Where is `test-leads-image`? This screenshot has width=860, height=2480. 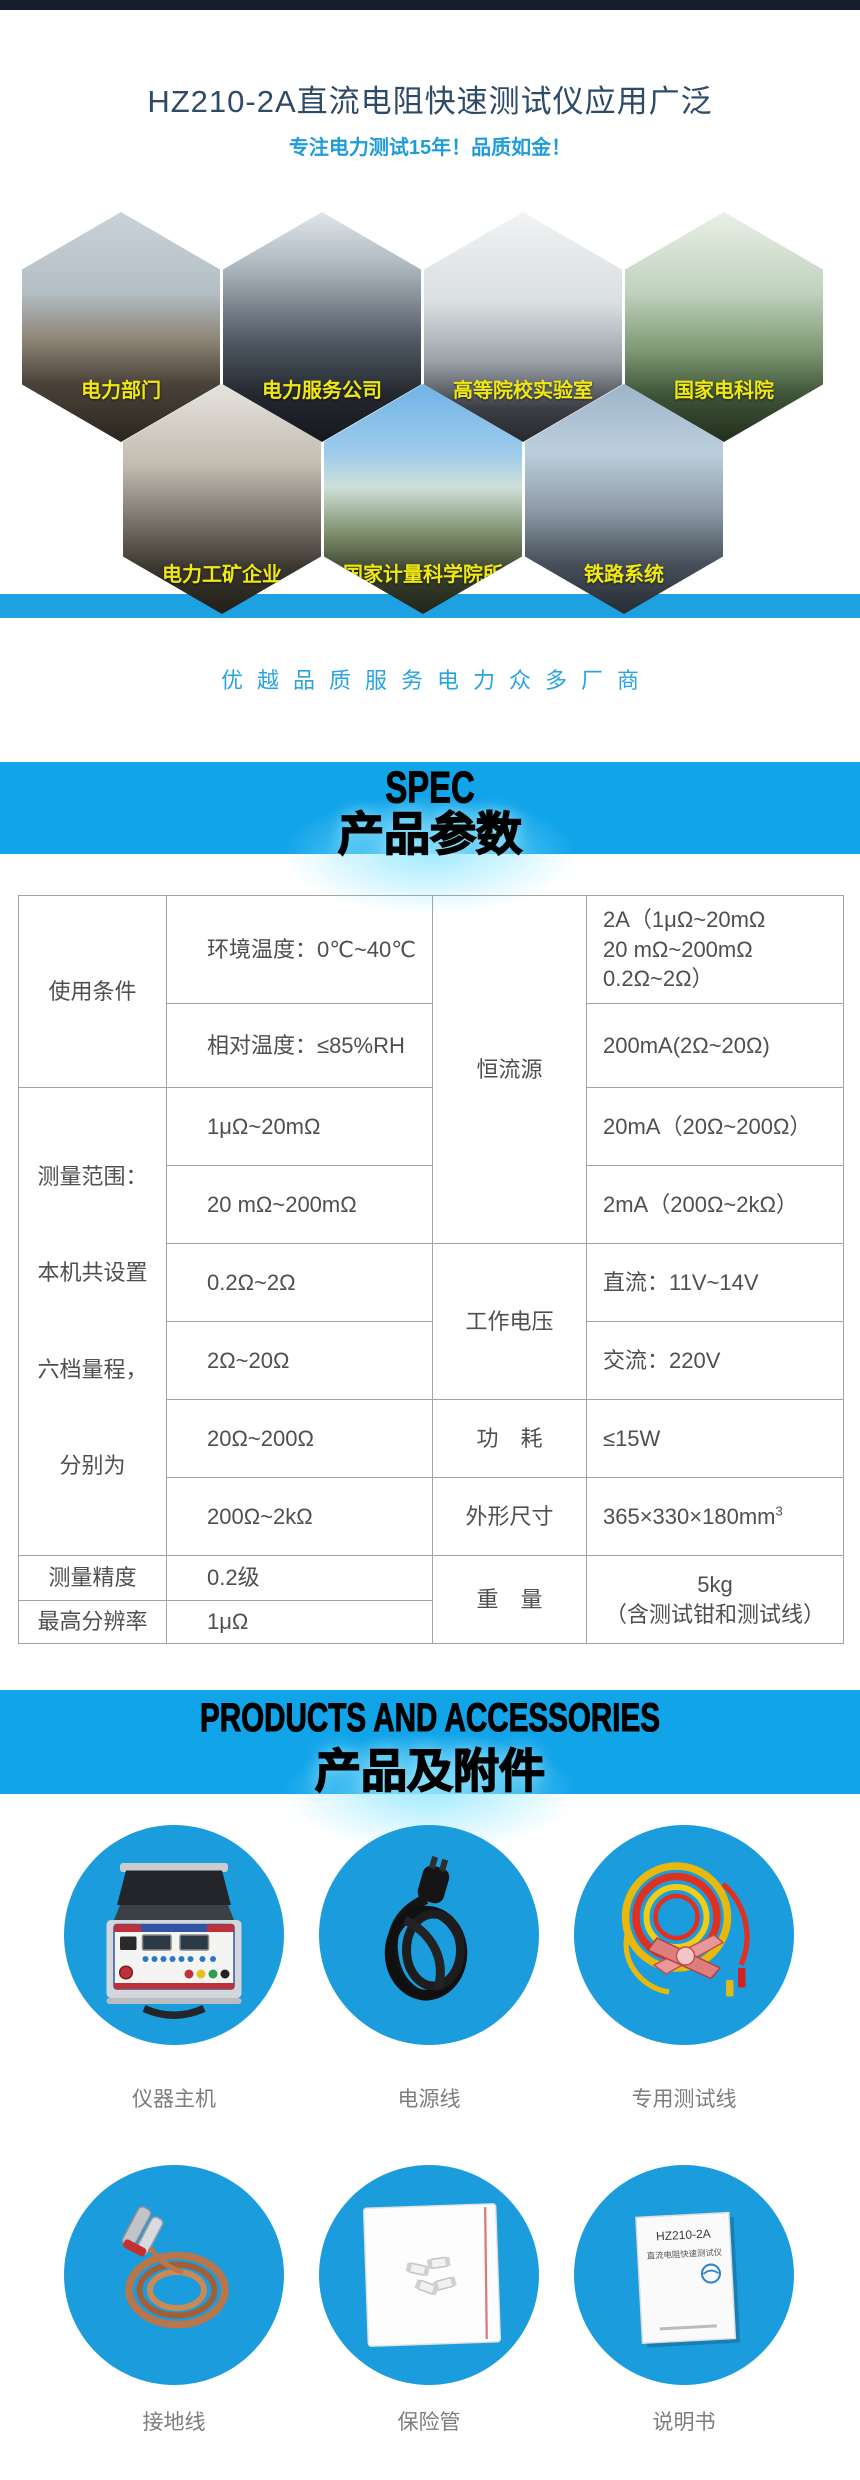
test-leads-image is located at coordinates (685, 1929).